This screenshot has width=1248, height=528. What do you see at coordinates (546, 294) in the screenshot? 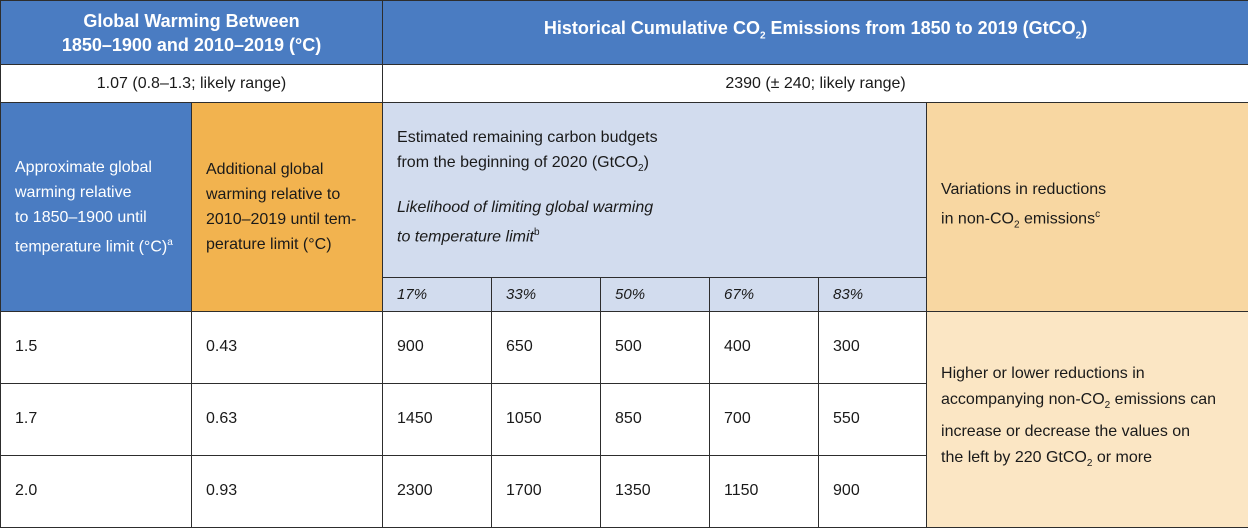
I see `likelihood-33: 33%` at bounding box center [546, 294].